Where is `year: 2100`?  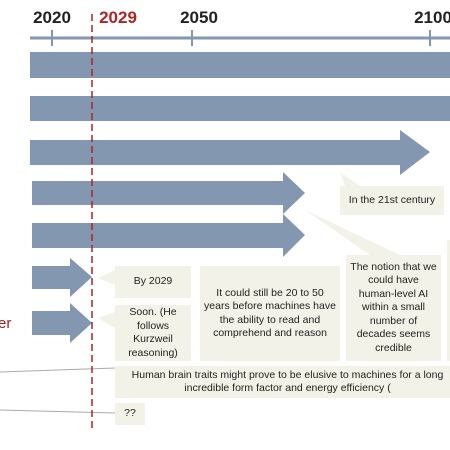
year: 2100 is located at coordinates (432, 17).